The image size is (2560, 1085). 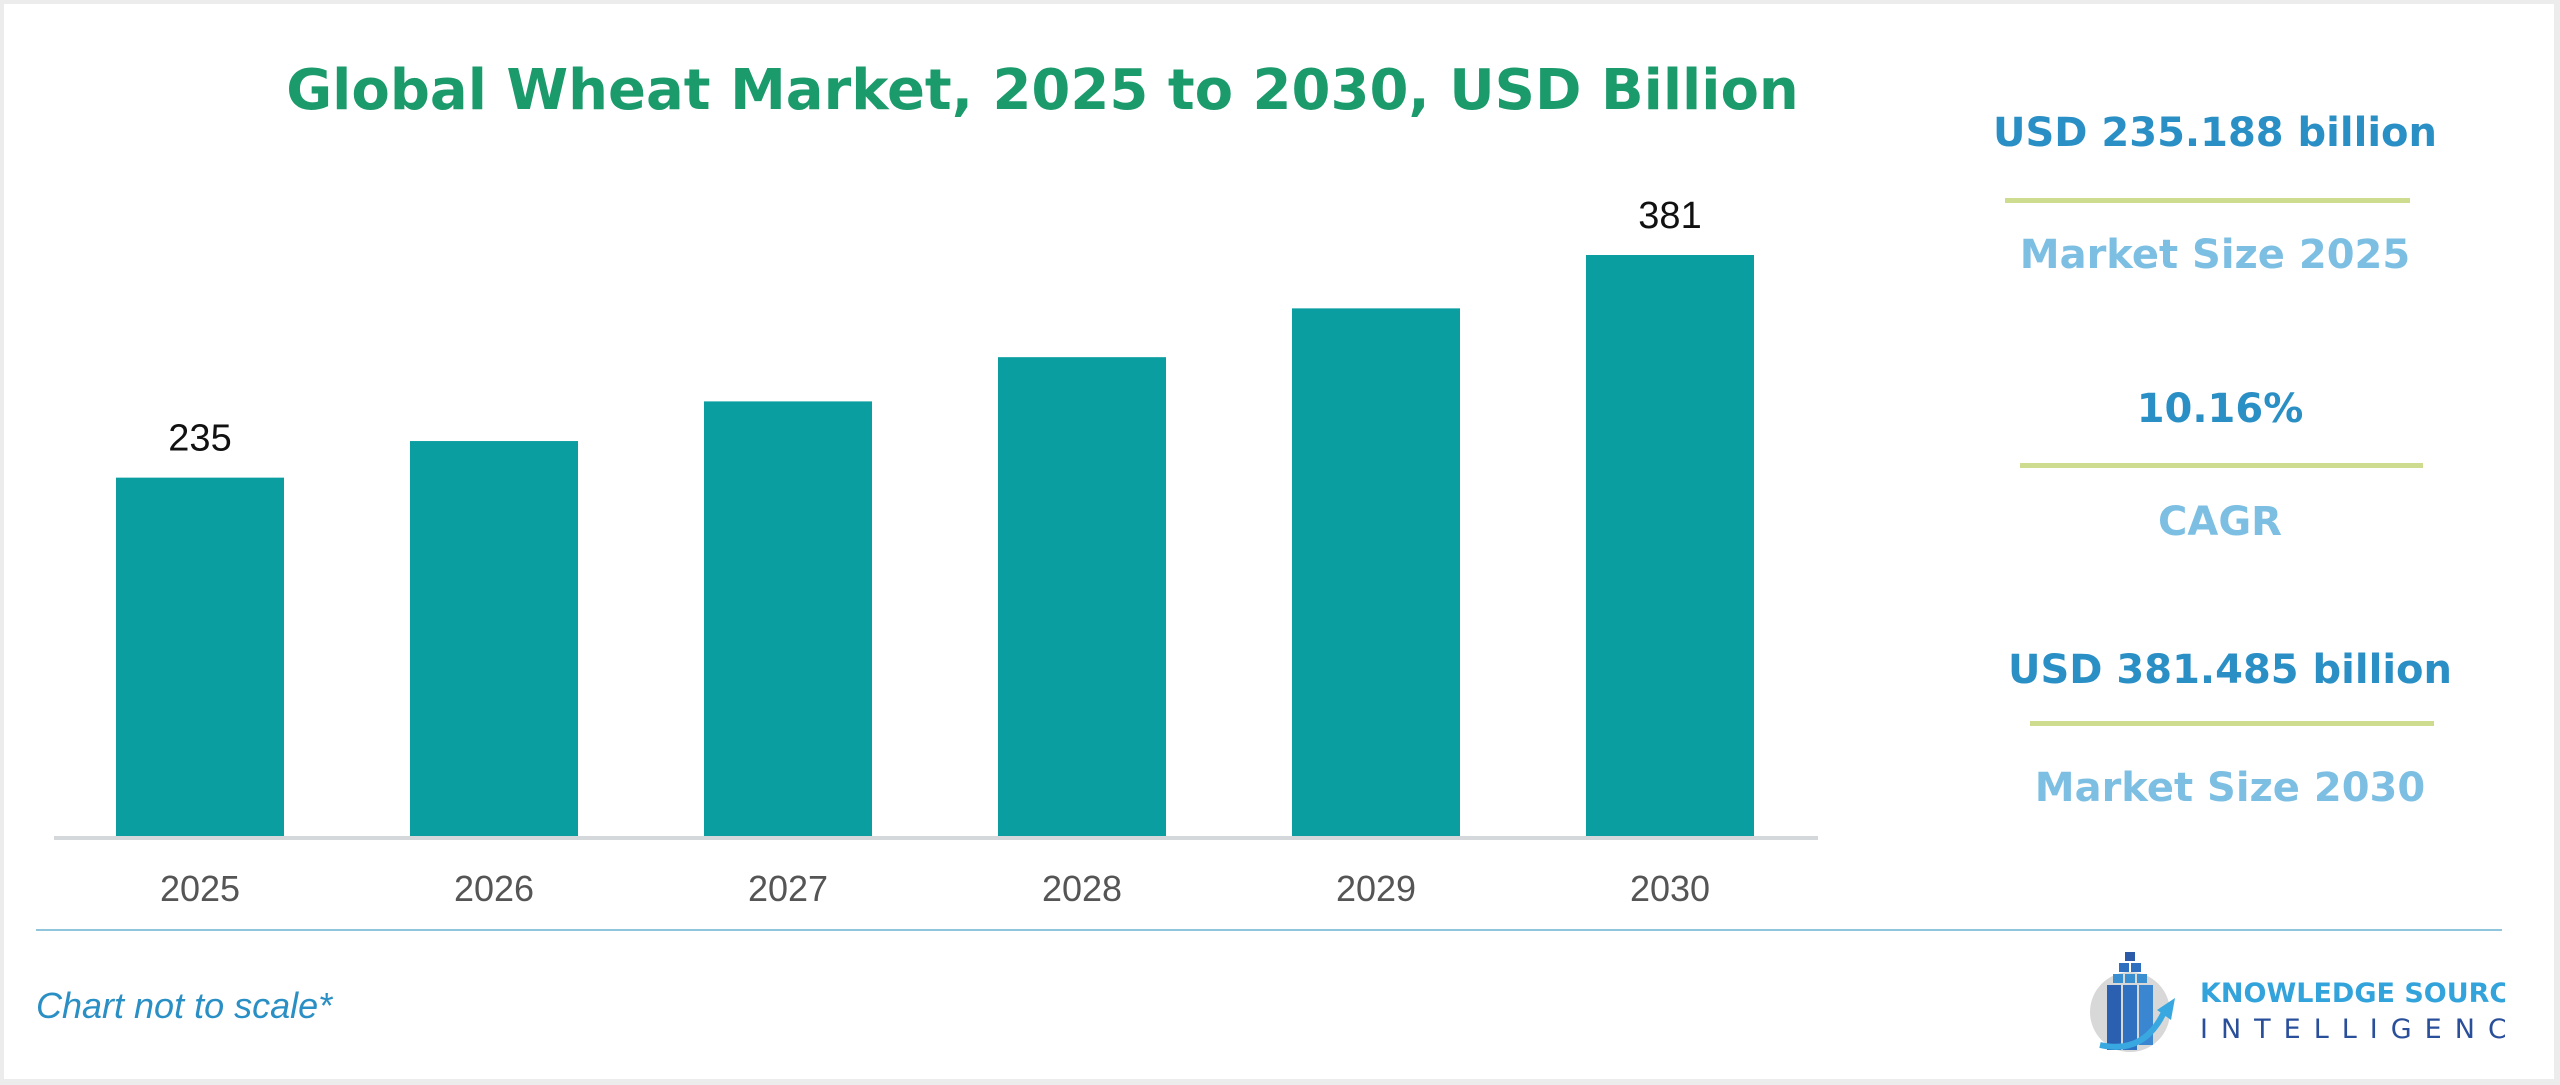 What do you see at coordinates (1269, 930) in the screenshot?
I see `footer-separator` at bounding box center [1269, 930].